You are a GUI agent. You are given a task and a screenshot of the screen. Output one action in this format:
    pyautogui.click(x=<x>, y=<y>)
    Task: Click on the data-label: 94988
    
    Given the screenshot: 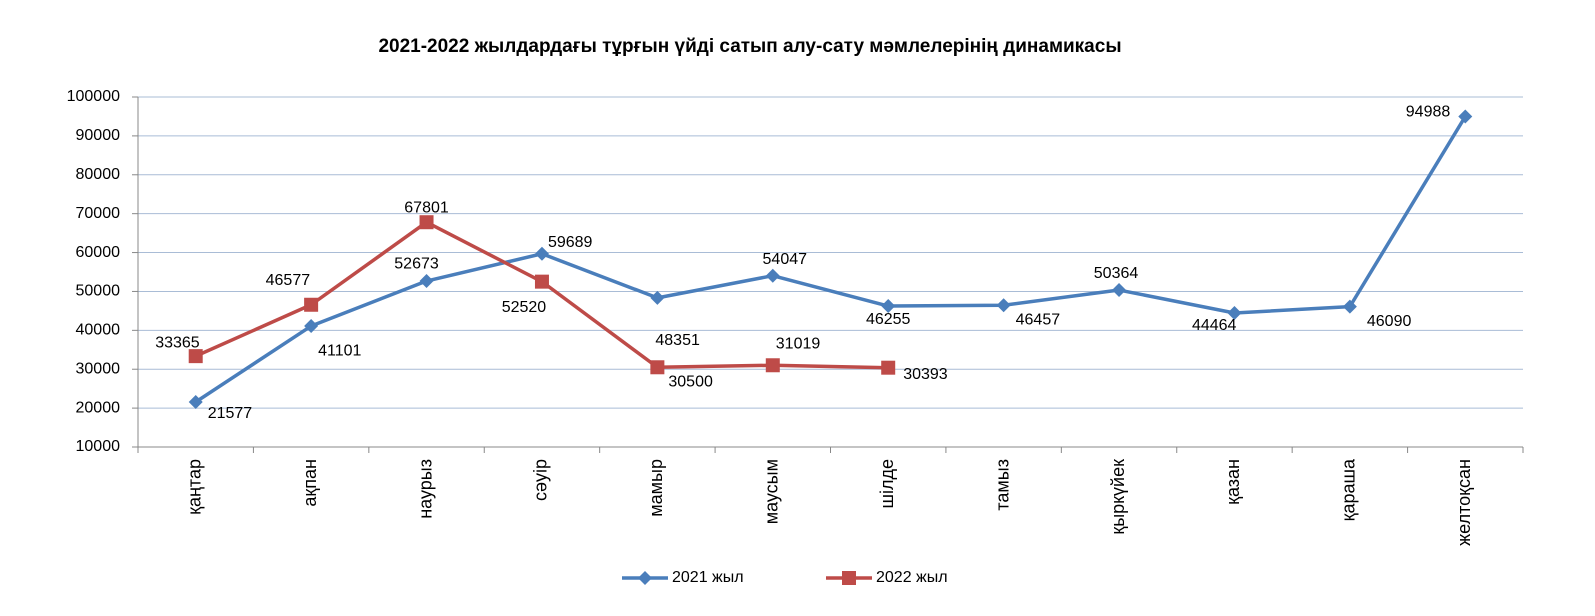 What is the action you would take?
    pyautogui.click(x=1428, y=112)
    